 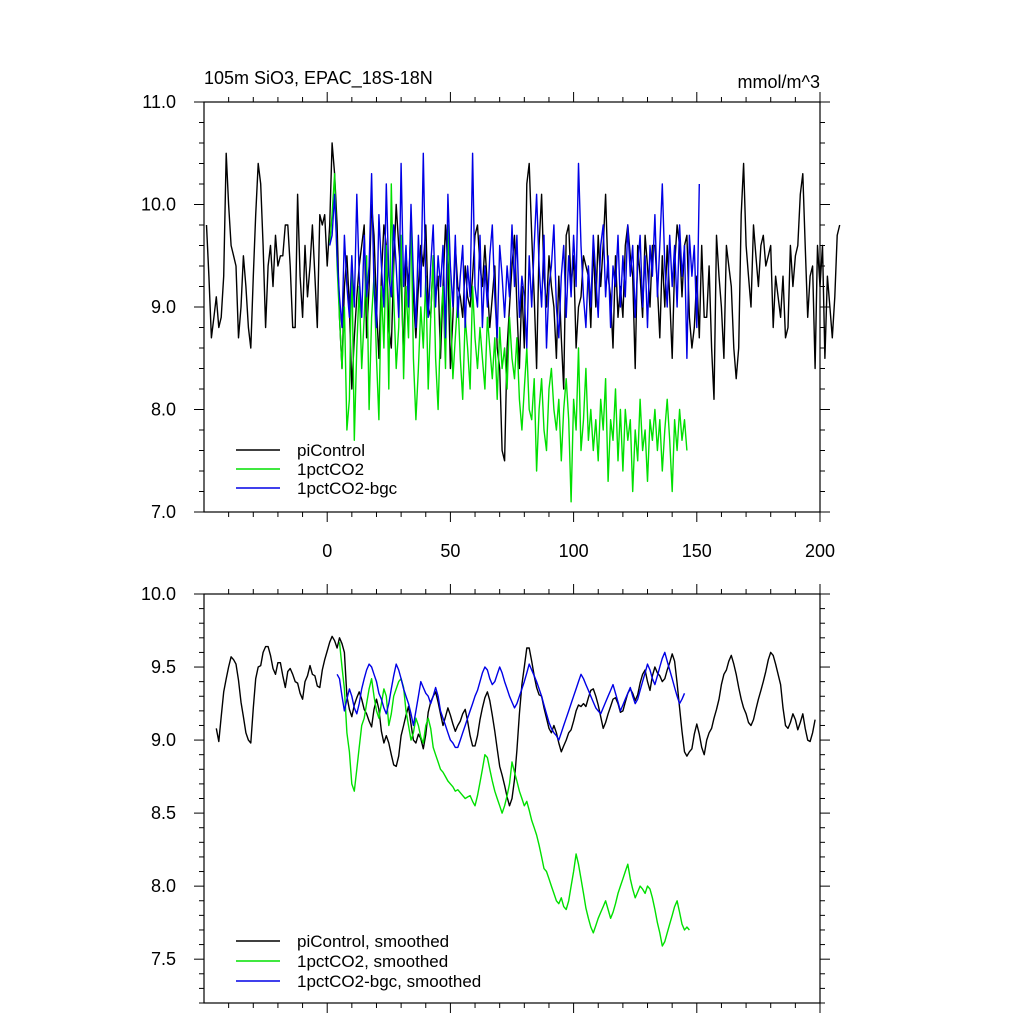 I want to click on legend-label: 1pctCO2, so click(x=330, y=469).